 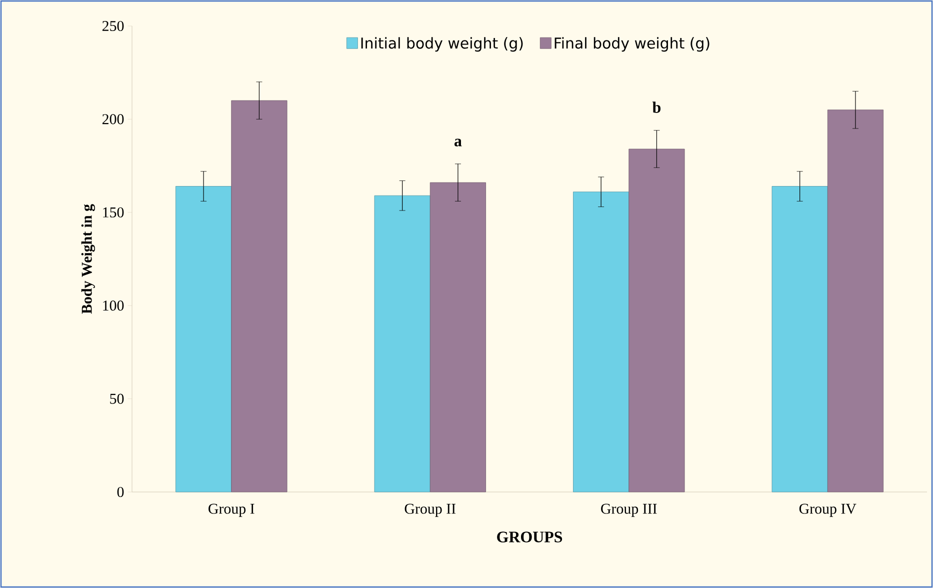 I want to click on x-tick-label: Group III, so click(x=629, y=510).